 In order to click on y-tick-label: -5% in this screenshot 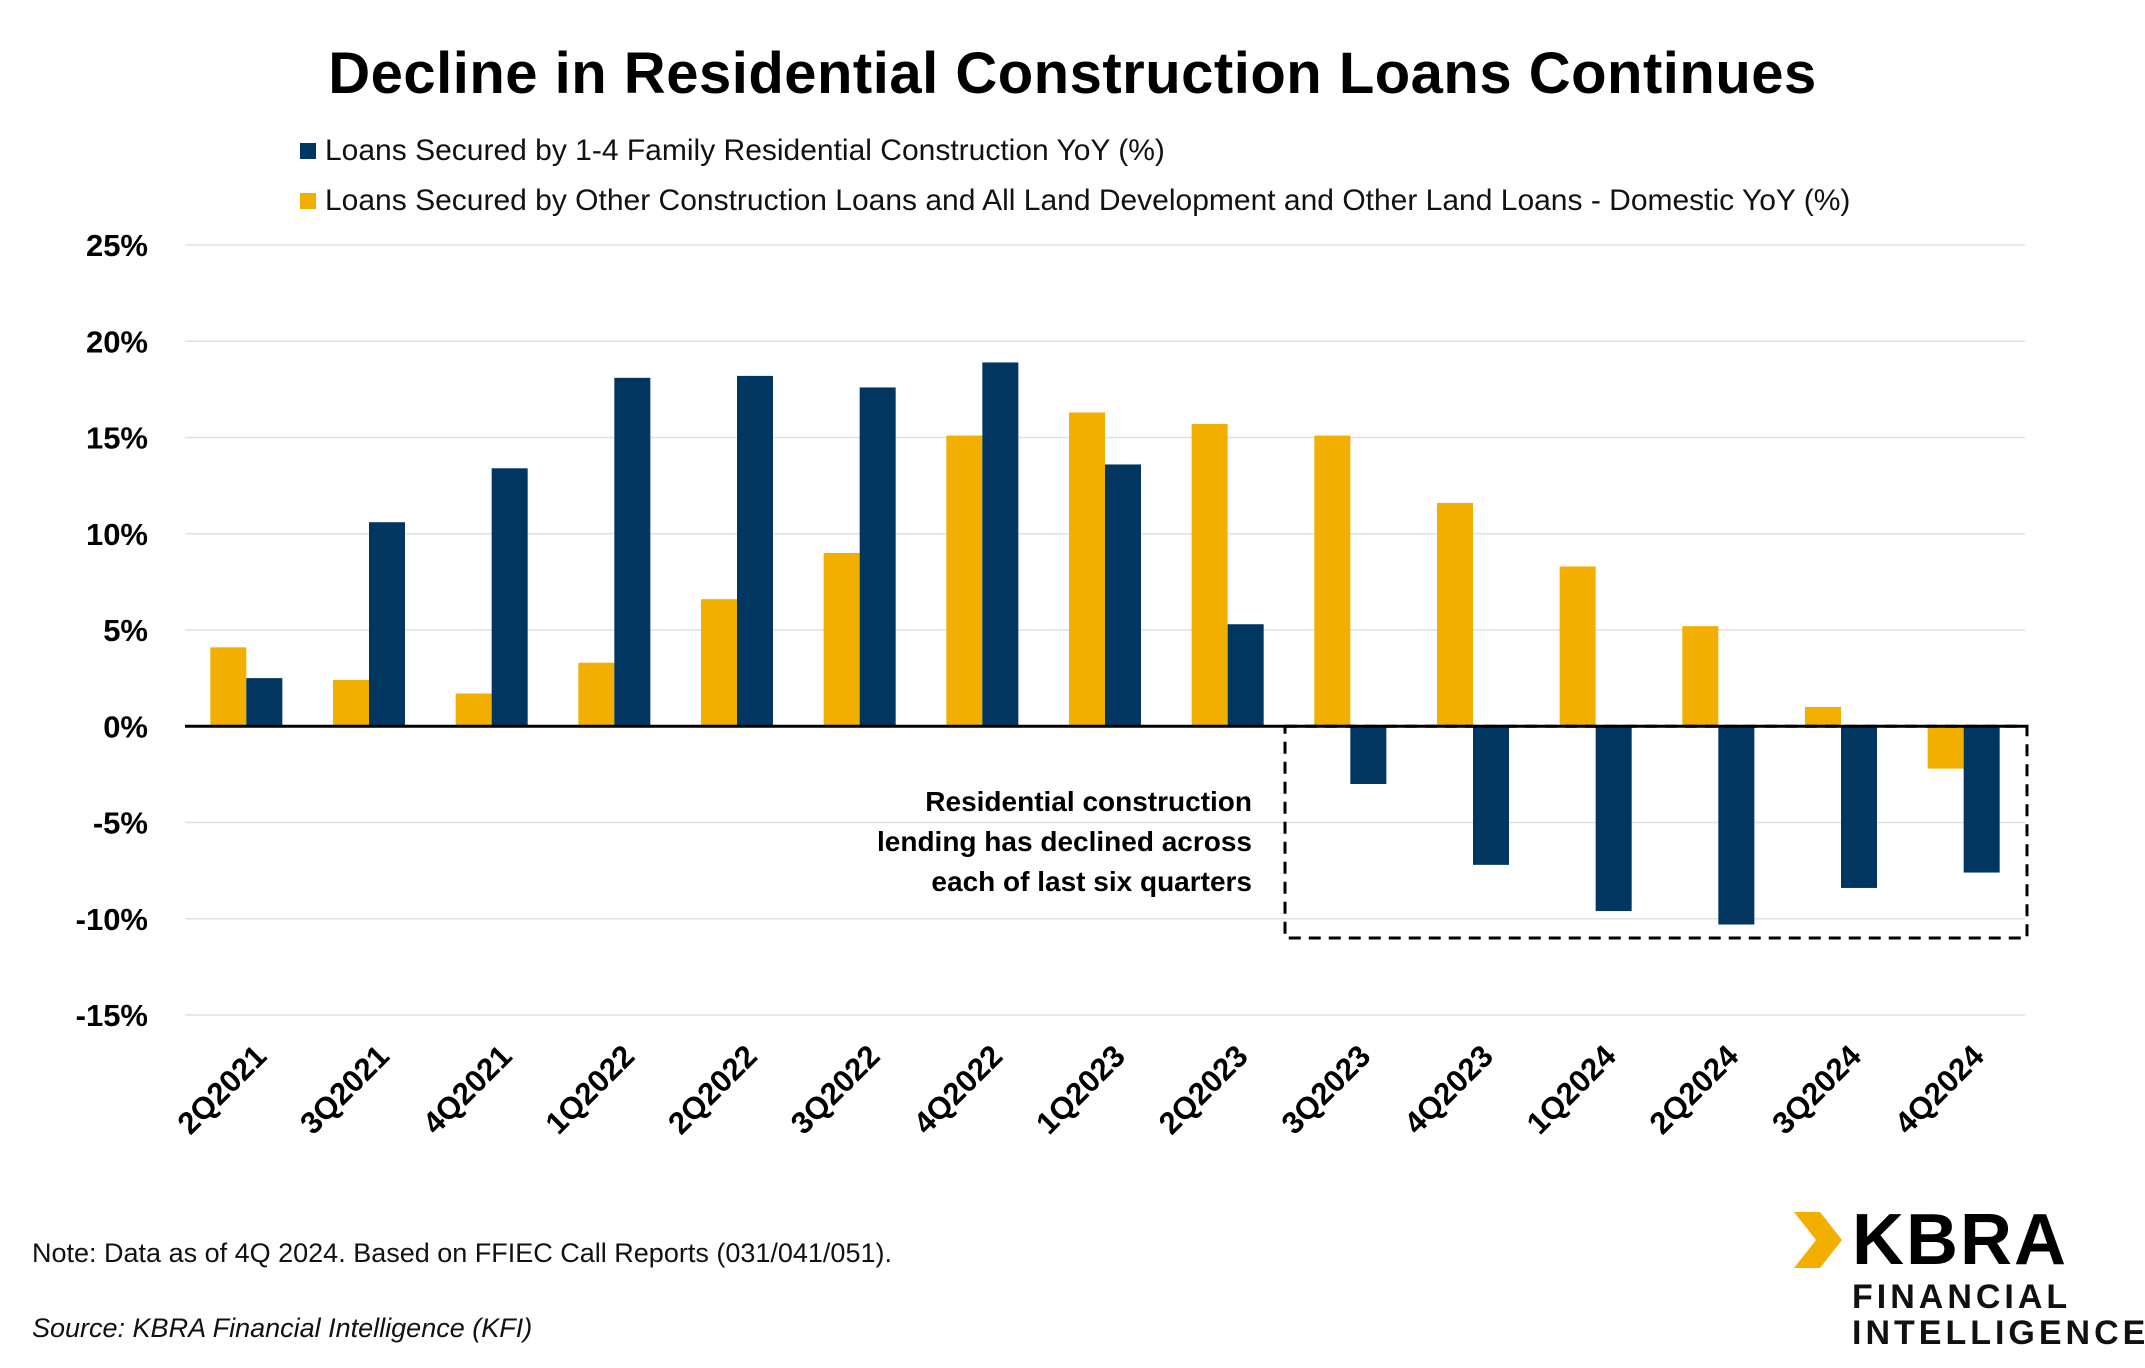, I will do `click(120, 823)`.